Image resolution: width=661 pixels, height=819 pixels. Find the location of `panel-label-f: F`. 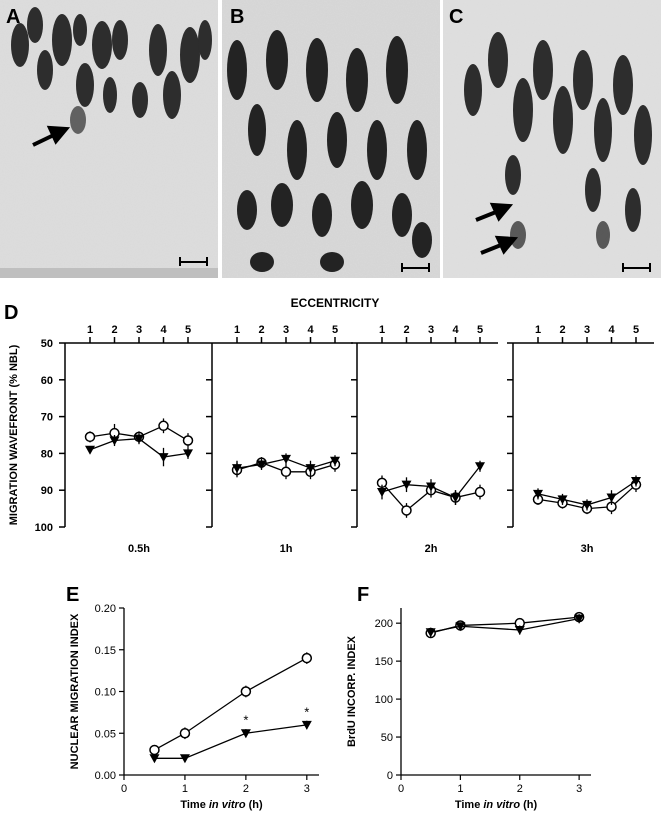

panel-label-f: F is located at coordinates (363, 595).